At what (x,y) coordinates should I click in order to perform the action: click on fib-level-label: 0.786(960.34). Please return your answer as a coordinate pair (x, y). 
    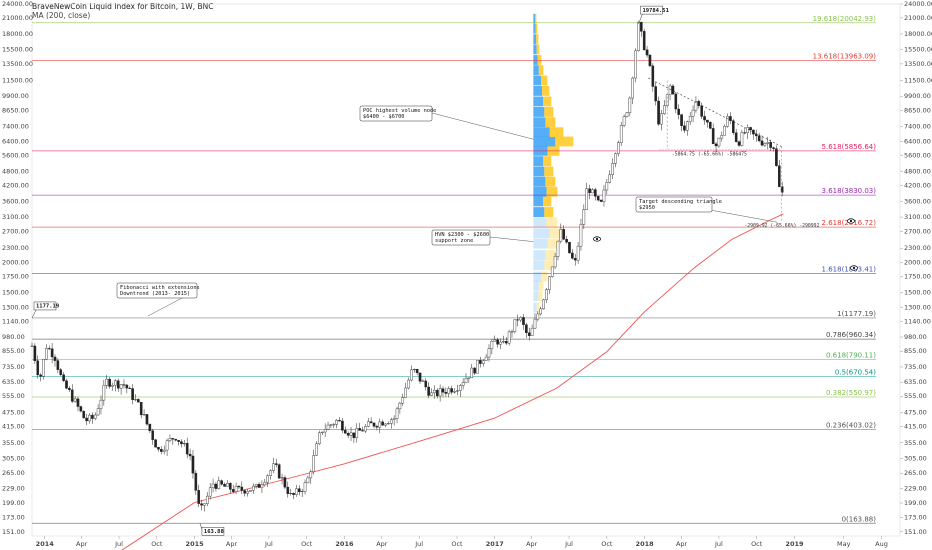
    Looking at the image, I should click on (851, 335).